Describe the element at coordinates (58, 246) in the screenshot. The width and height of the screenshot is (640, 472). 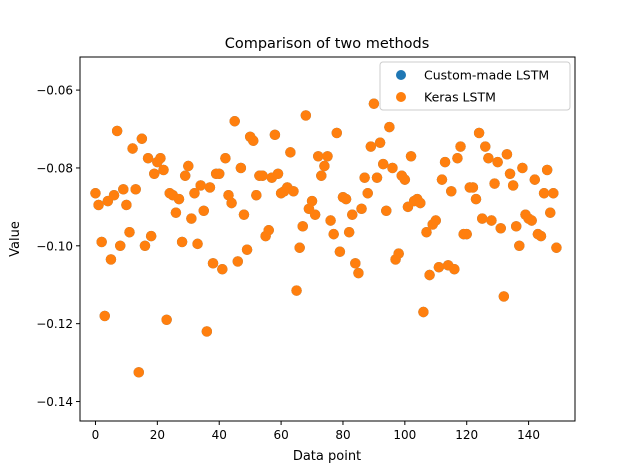
I see `y-axis-ticks: −0.14 −0.12 −0.10 −0.08 −0.06` at that location.